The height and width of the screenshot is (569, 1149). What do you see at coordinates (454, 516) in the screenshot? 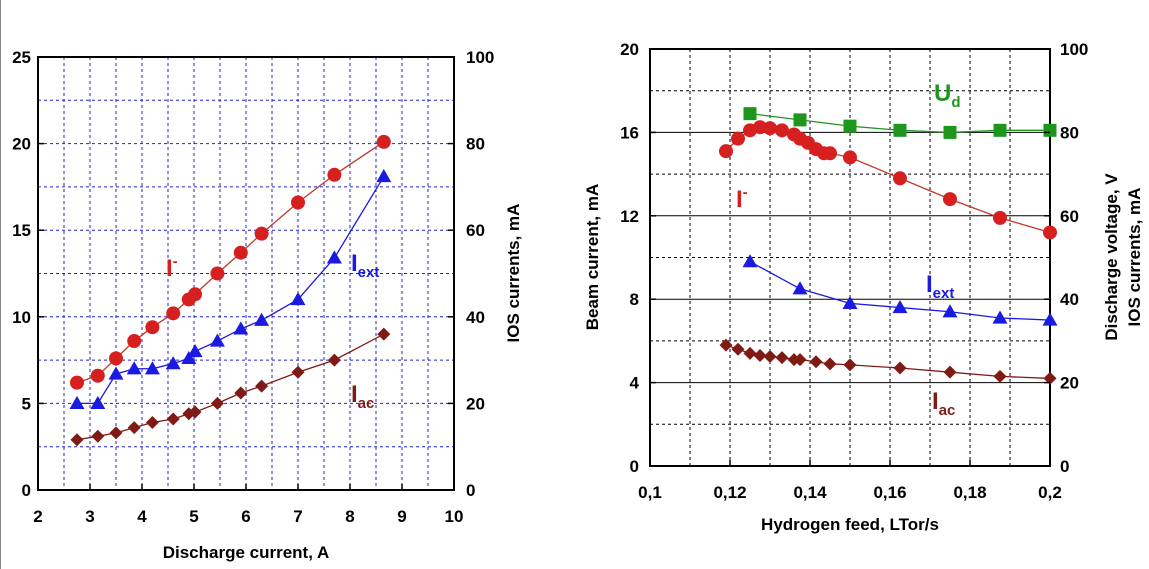
I see `x-tick-label: 10` at bounding box center [454, 516].